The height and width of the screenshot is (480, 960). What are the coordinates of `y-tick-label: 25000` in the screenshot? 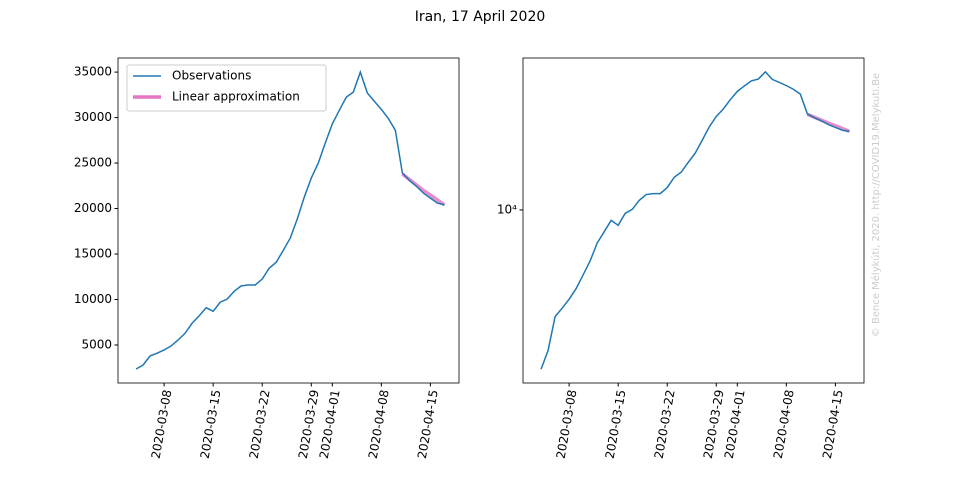 It's located at (93, 163).